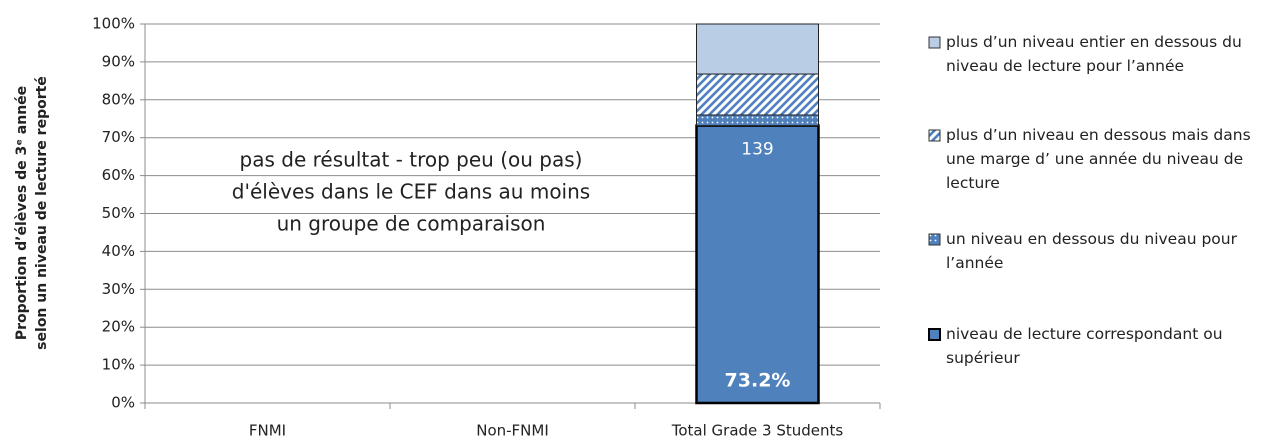  I want to click on y-tick-label: 90%, so click(118, 61).